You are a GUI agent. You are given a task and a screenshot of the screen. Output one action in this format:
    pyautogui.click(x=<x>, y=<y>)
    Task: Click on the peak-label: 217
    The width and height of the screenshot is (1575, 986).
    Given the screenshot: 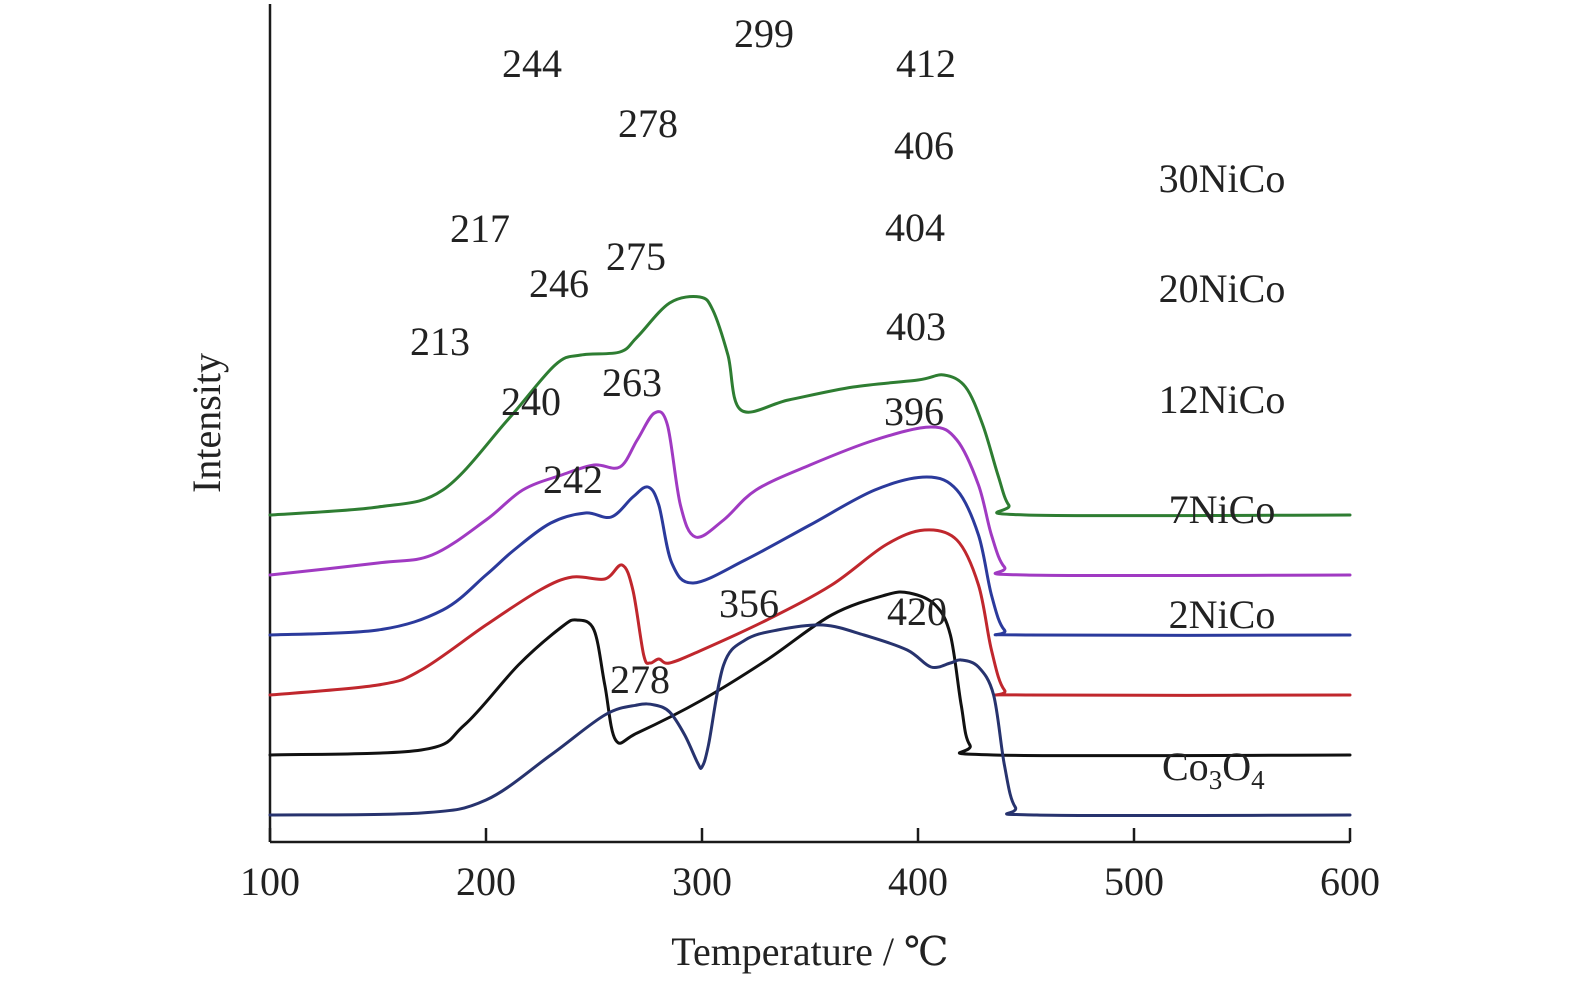 What is the action you would take?
    pyautogui.click(x=480, y=228)
    